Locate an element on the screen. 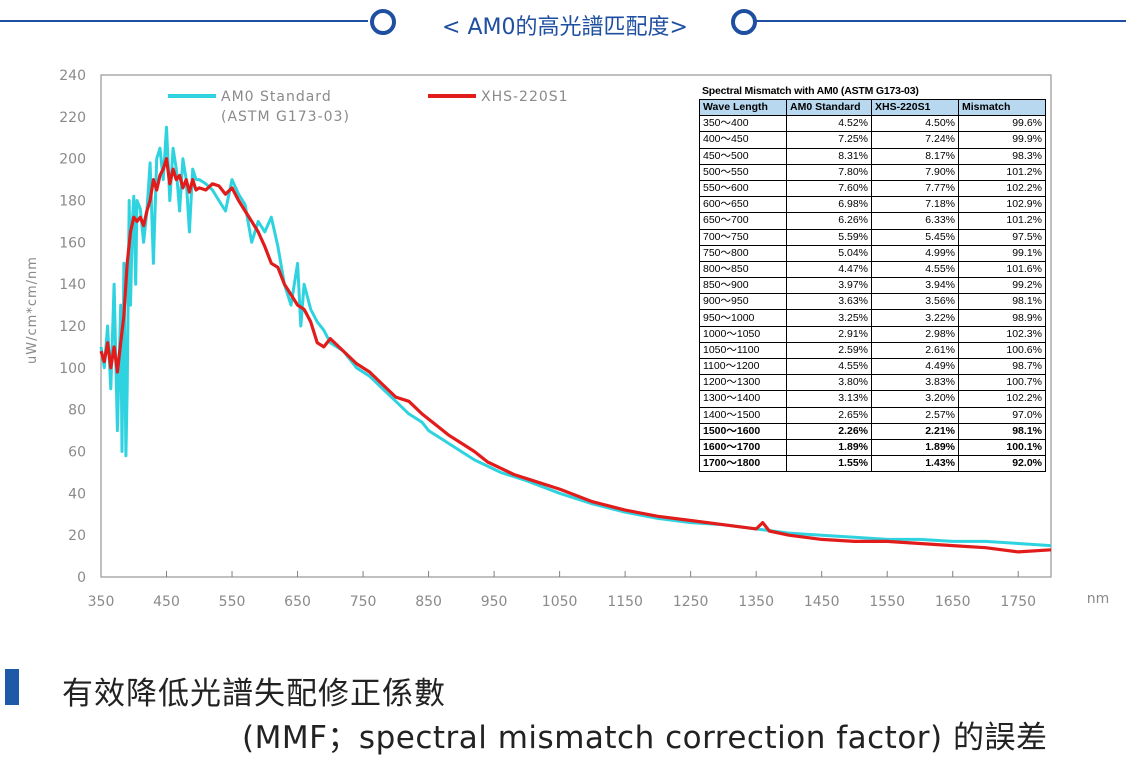 Image resolution: width=1126 pixels, height=758 pixels. cell-am0: 5.04% is located at coordinates (829, 253).